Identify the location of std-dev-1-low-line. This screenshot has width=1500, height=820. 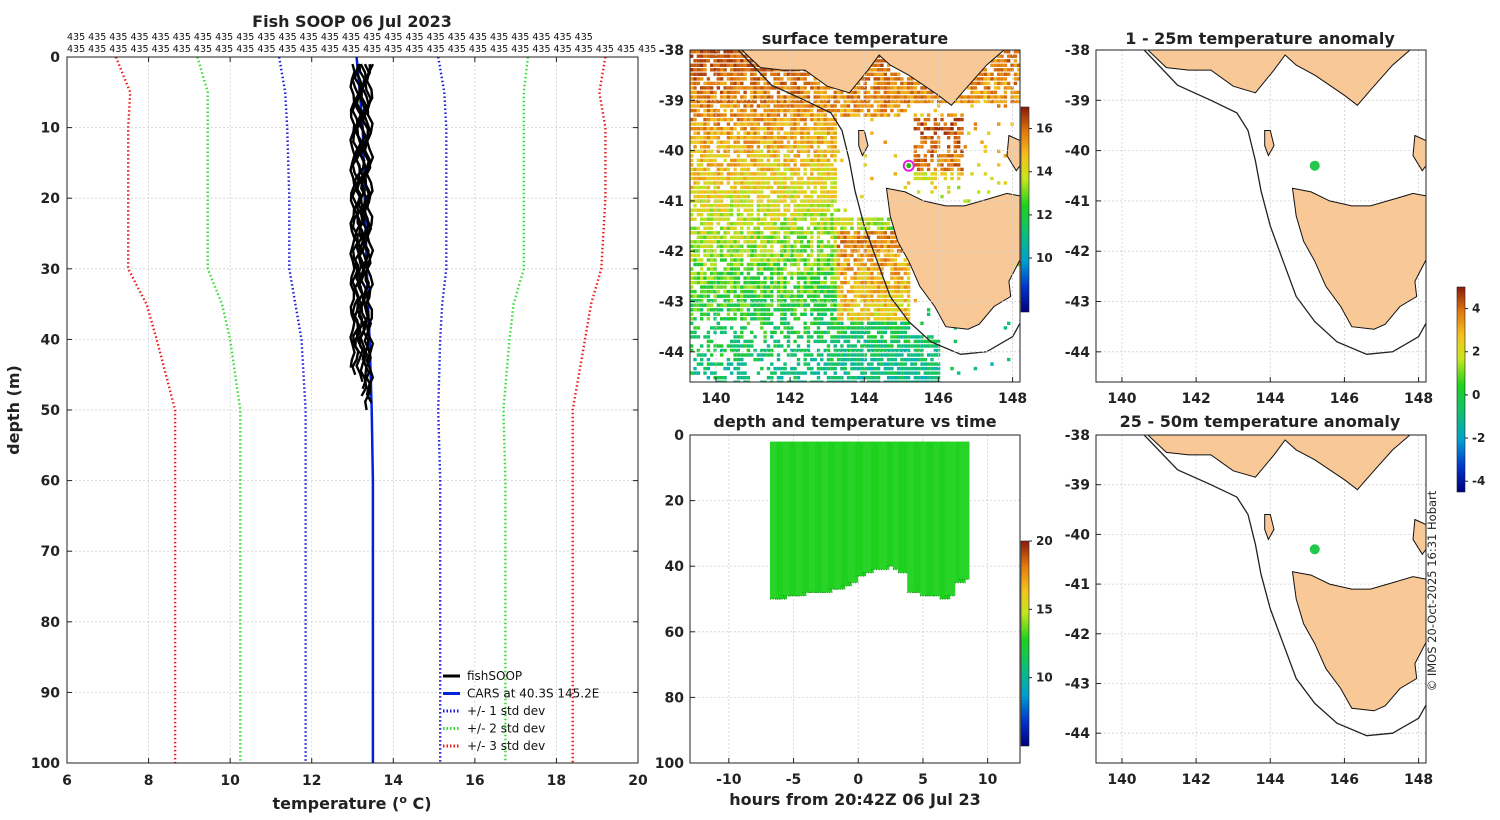
(292, 410).